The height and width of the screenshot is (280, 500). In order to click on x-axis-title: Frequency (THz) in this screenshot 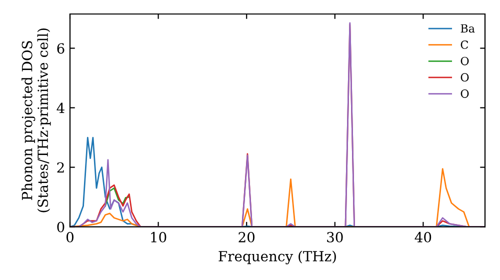, I will do `click(277, 257)`.